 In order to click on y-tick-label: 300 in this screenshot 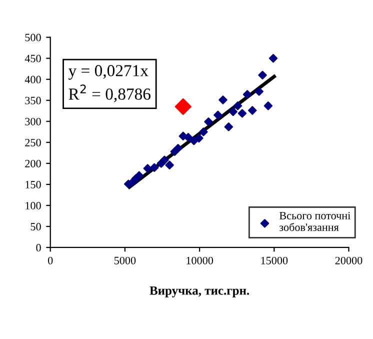, I will do `click(33, 122)`.